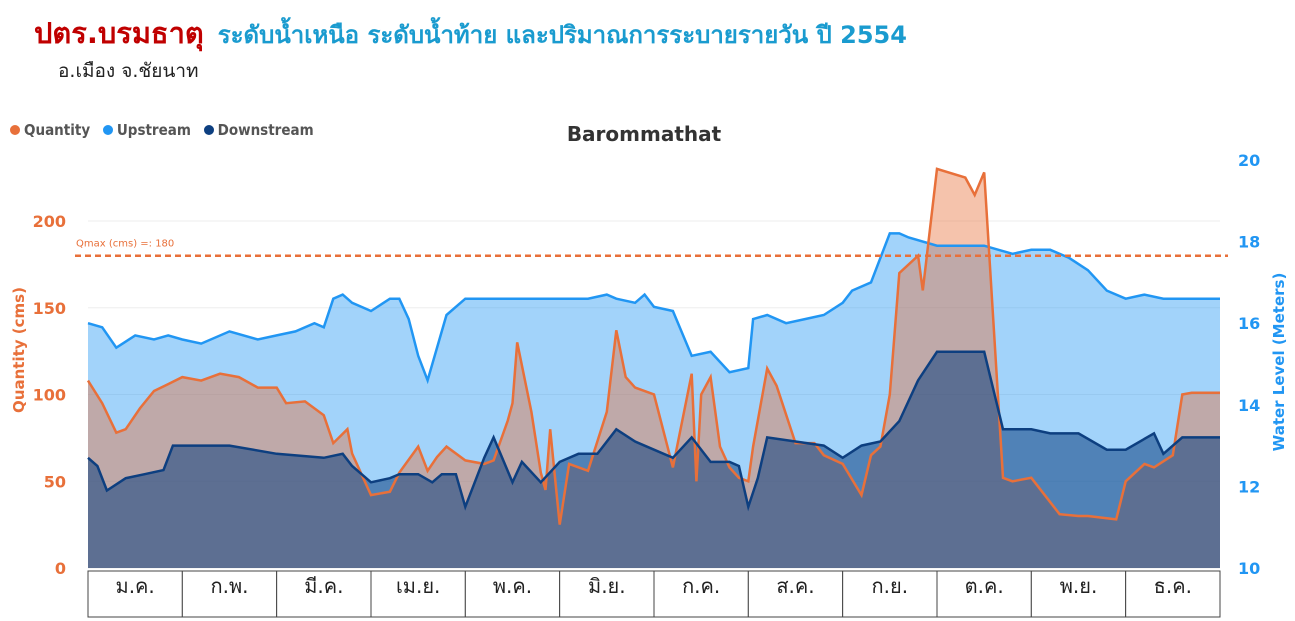 The width and height of the screenshot is (1295, 621). Describe the element at coordinates (323, 586) in the screenshot. I see `month-label: มี.ค.` at that location.